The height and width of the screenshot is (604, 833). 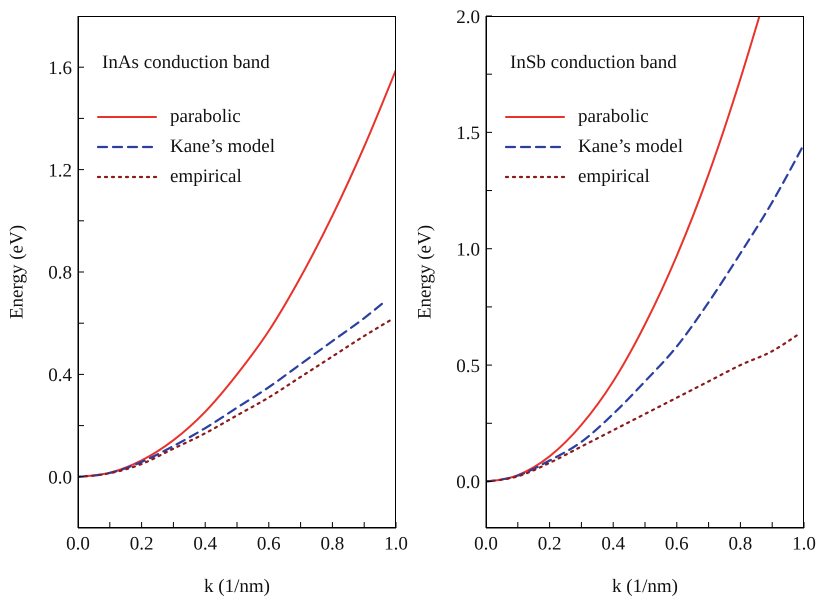 I want to click on text: InSb conduction band, so click(x=593, y=63).